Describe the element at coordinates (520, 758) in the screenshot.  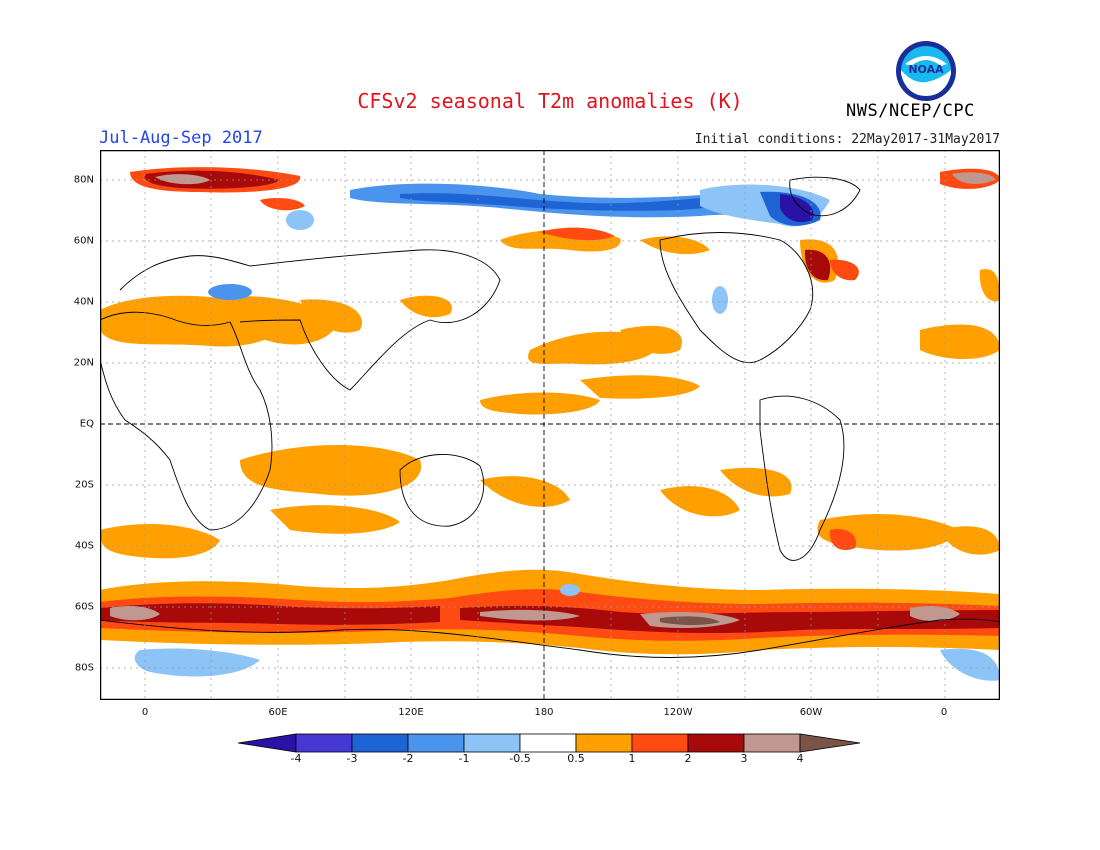
I see `colorbar-label: -0.5` at that location.